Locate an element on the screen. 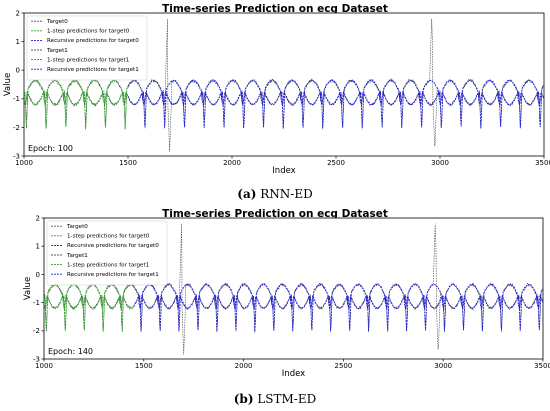  chart-title-b: Time-series Prediction on ecg Dataset is located at coordinates (275, 214).